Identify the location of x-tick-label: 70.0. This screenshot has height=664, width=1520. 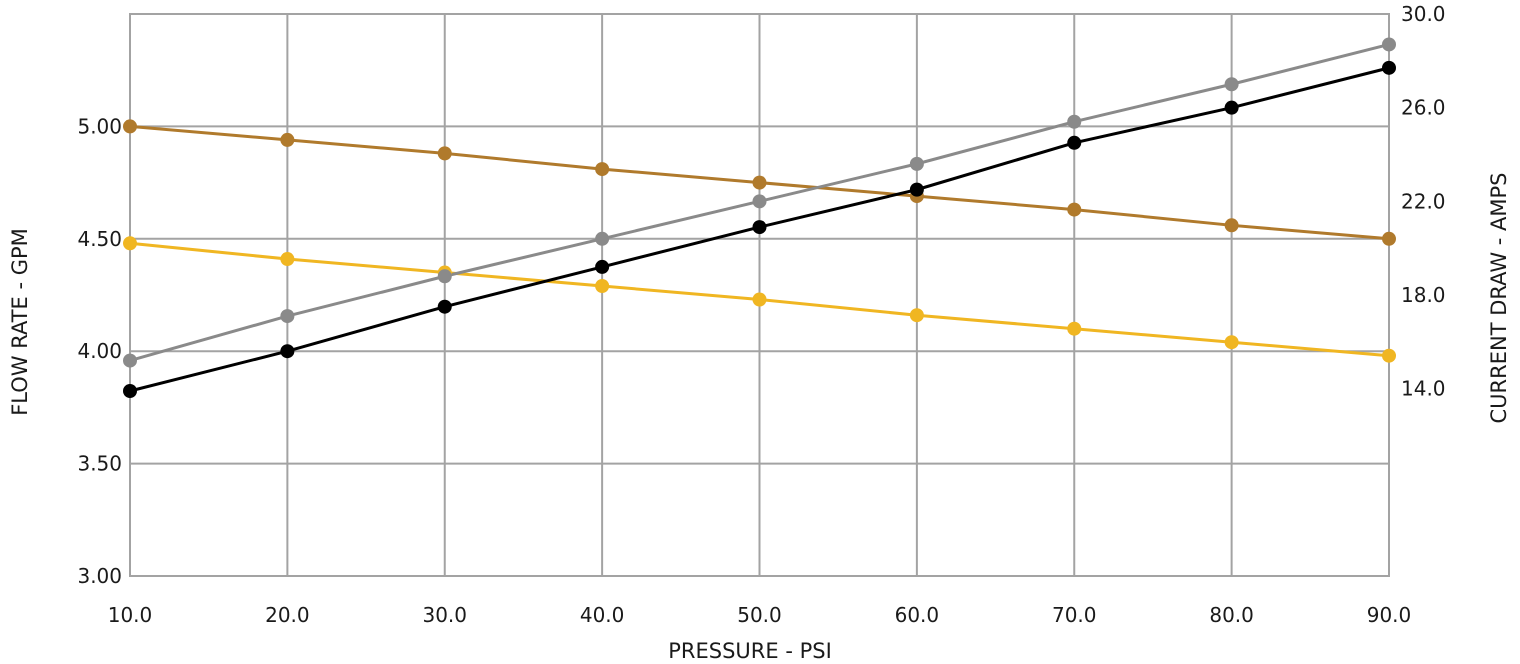
(1074, 615).